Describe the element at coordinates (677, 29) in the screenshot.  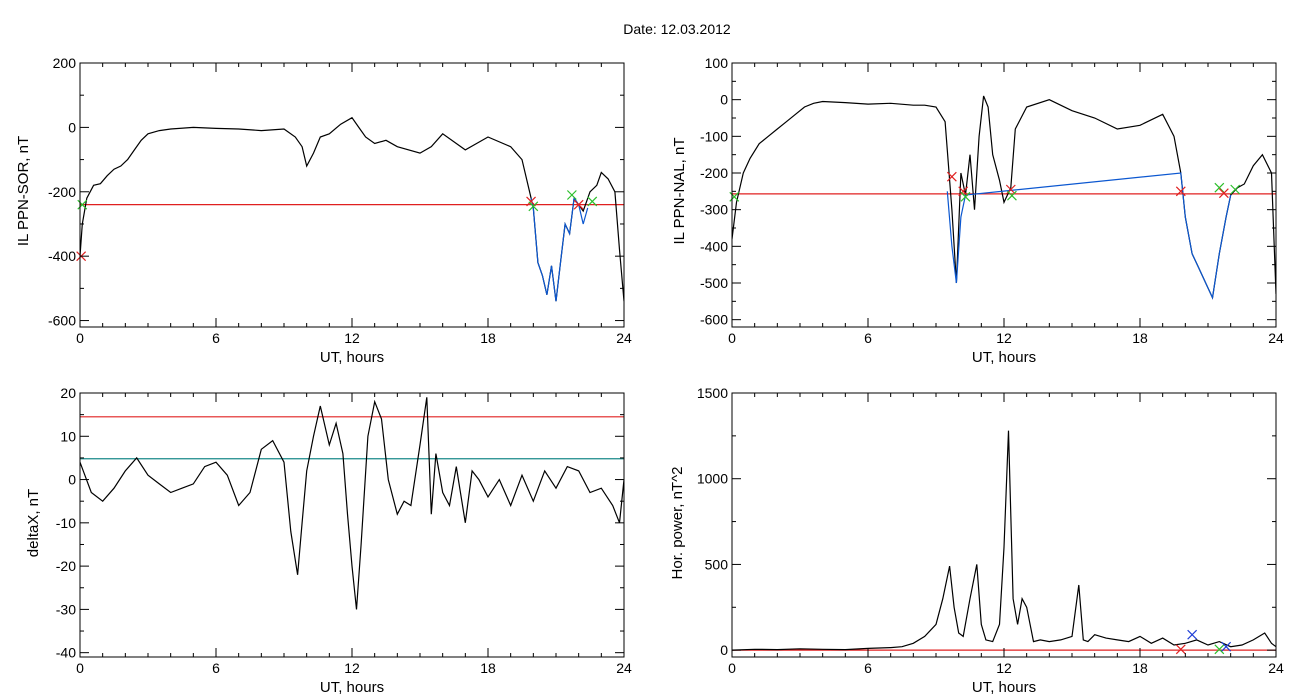
I see `figure-title: Date: 12.03.2012` at that location.